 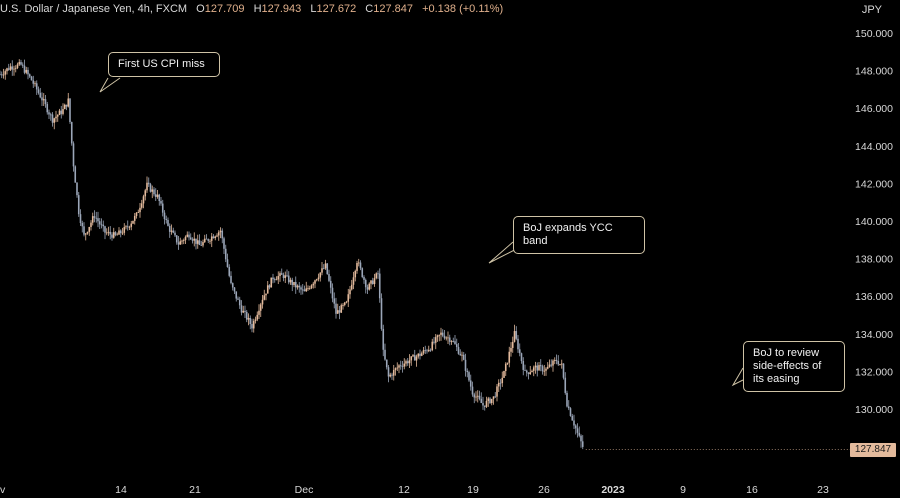 I want to click on y-tick-label: 142.000, so click(x=874, y=184).